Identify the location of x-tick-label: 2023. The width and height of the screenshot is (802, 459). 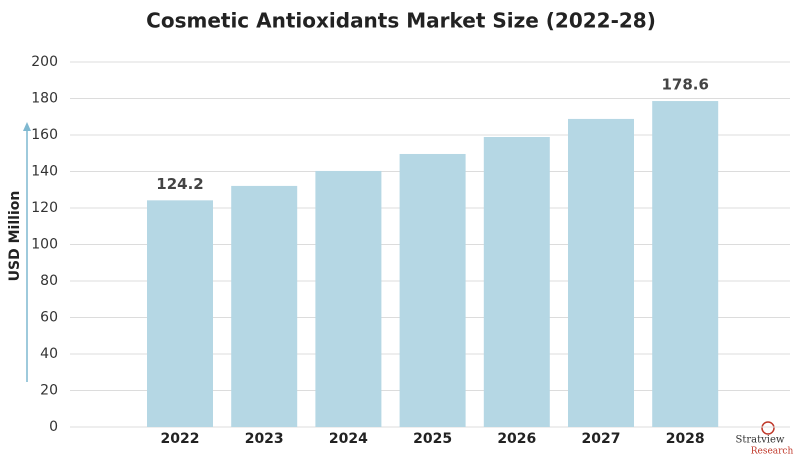
(264, 439).